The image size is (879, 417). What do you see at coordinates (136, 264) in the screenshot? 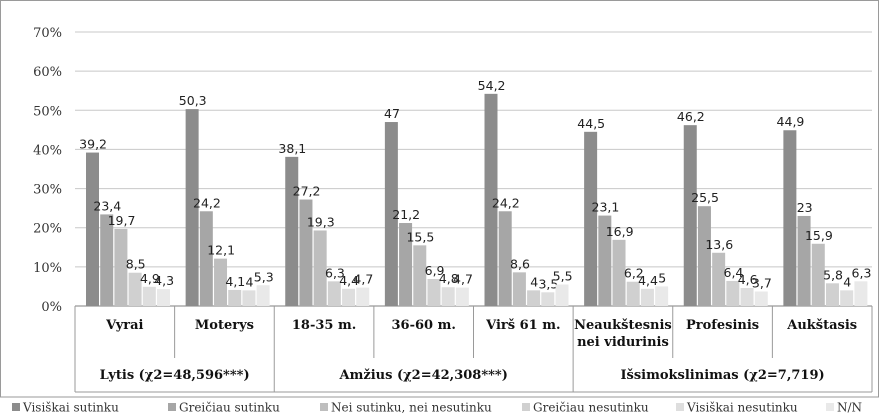
I see `data-label: 8,5` at bounding box center [136, 264].